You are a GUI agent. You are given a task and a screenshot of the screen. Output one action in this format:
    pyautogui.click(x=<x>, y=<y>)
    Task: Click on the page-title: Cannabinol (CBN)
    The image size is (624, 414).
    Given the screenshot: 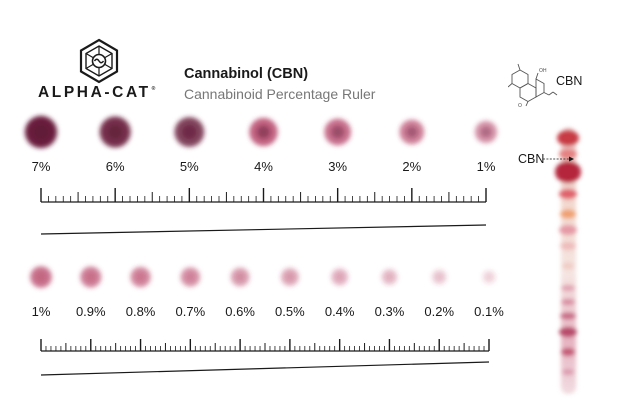 What is the action you would take?
    pyautogui.click(x=246, y=74)
    